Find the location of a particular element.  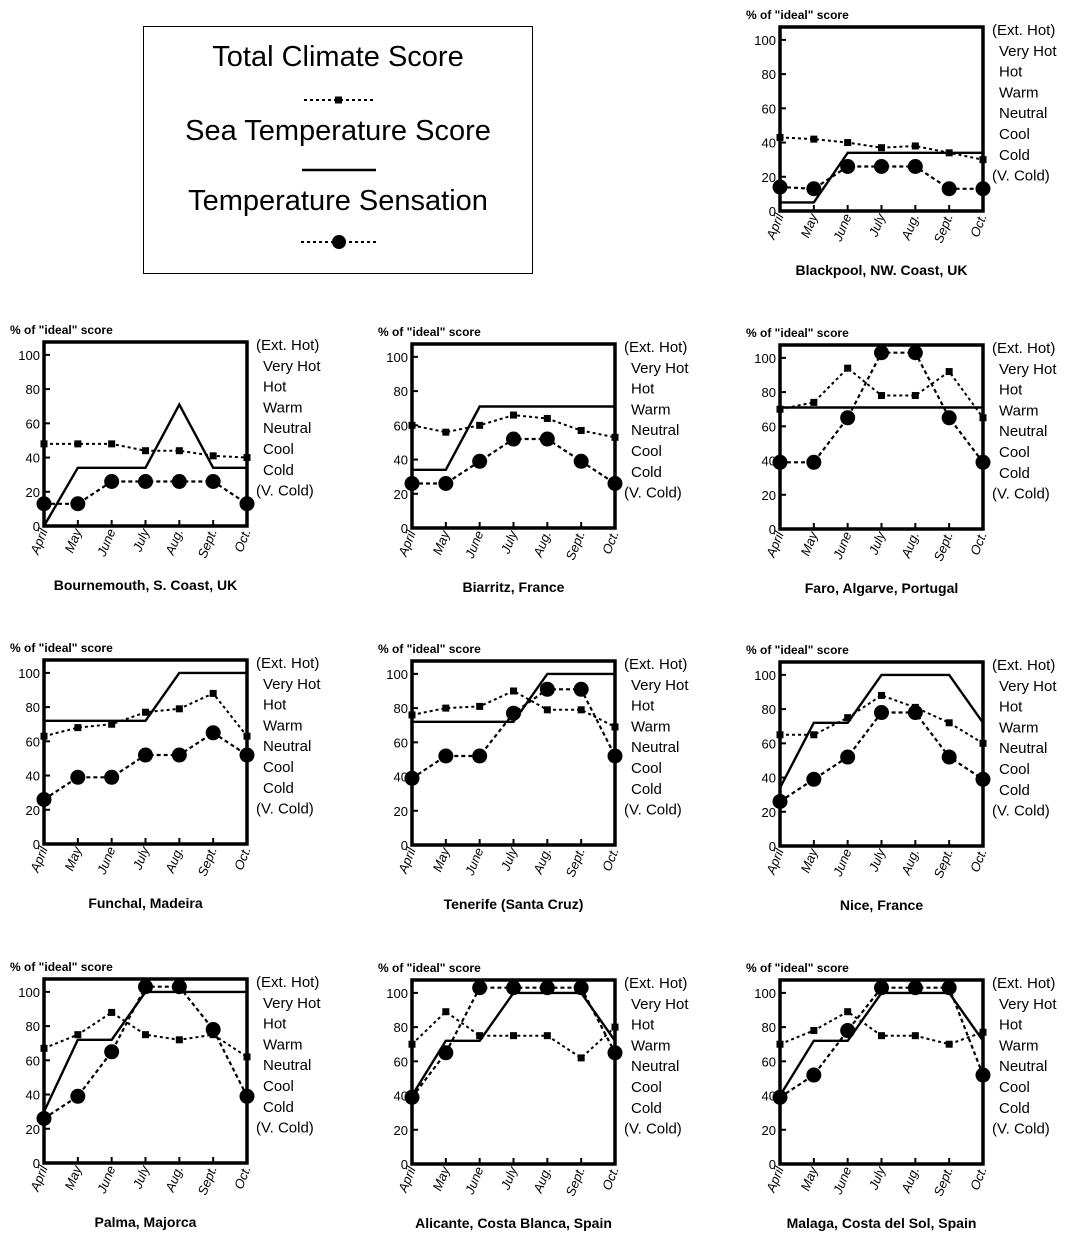

y-tick-label: 60 is located at coordinates (769, 1061).